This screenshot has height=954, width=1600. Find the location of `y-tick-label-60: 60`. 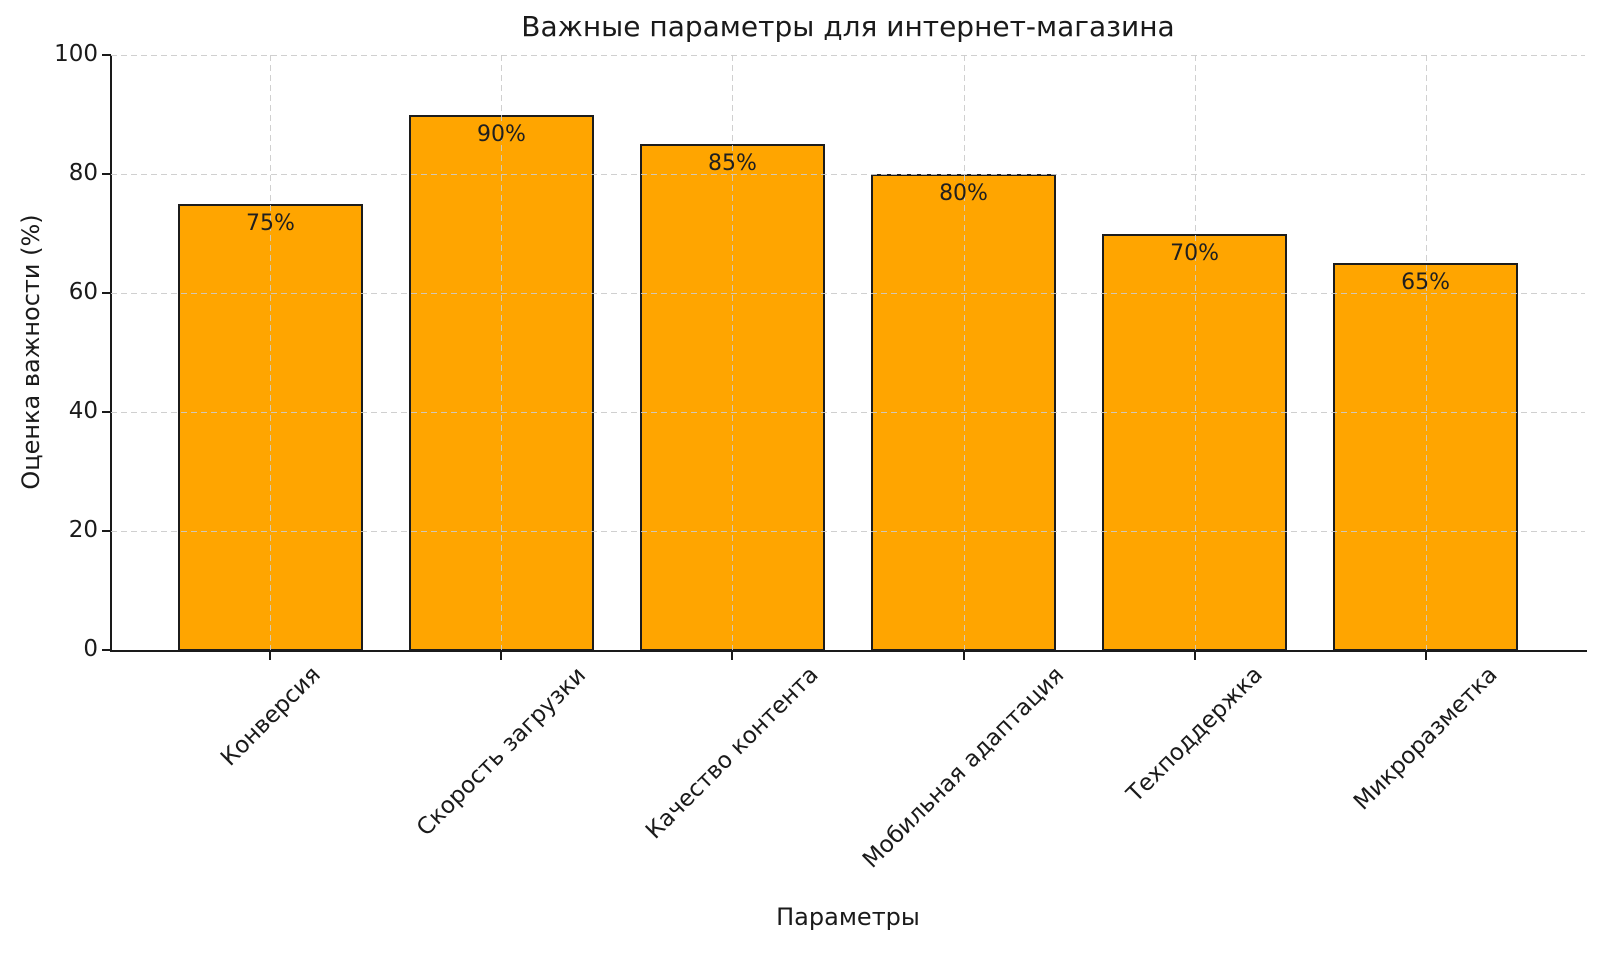

y-tick-label-60: 60 is located at coordinates (83, 292).